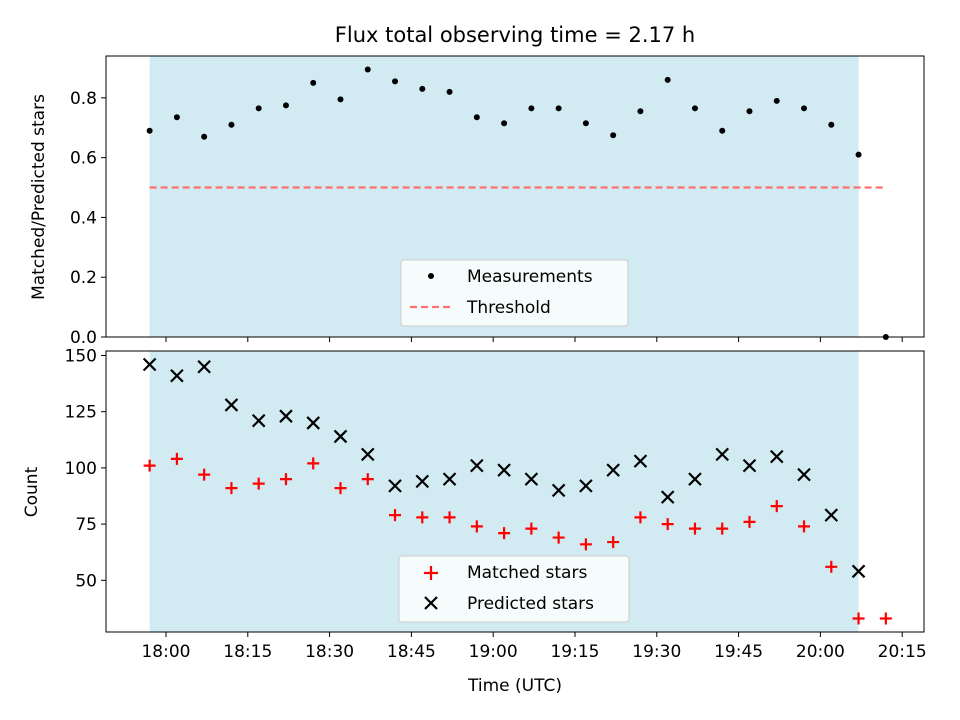  Describe the element at coordinates (431, 603) in the screenshot. I see `legend-x-icon` at that location.